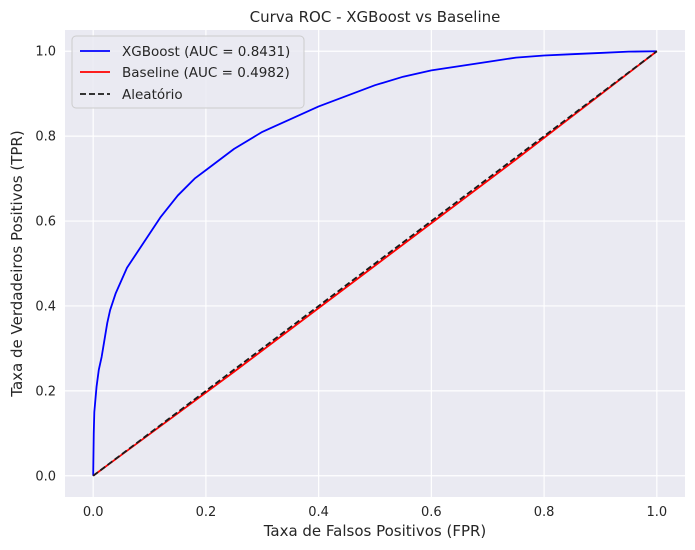 This screenshot has height=550, width=695. Describe the element at coordinates (544, 512) in the screenshot. I see `x-tick-label-4: 0.8` at that location.